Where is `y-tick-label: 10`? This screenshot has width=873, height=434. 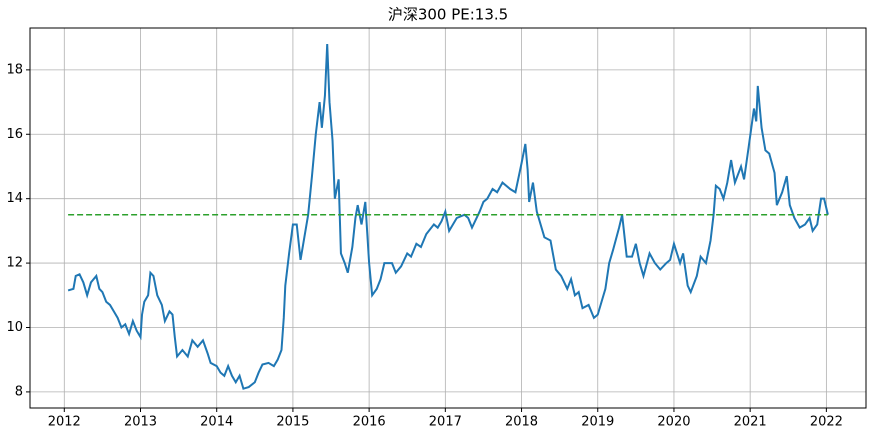
y-tick-label: 10 is located at coordinates (14, 327).